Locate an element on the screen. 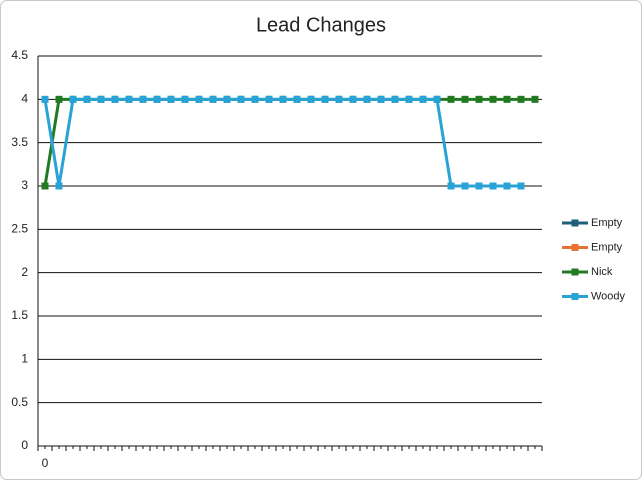 The height and width of the screenshot is (485, 642). y-tick-label: 4 is located at coordinates (24, 99).